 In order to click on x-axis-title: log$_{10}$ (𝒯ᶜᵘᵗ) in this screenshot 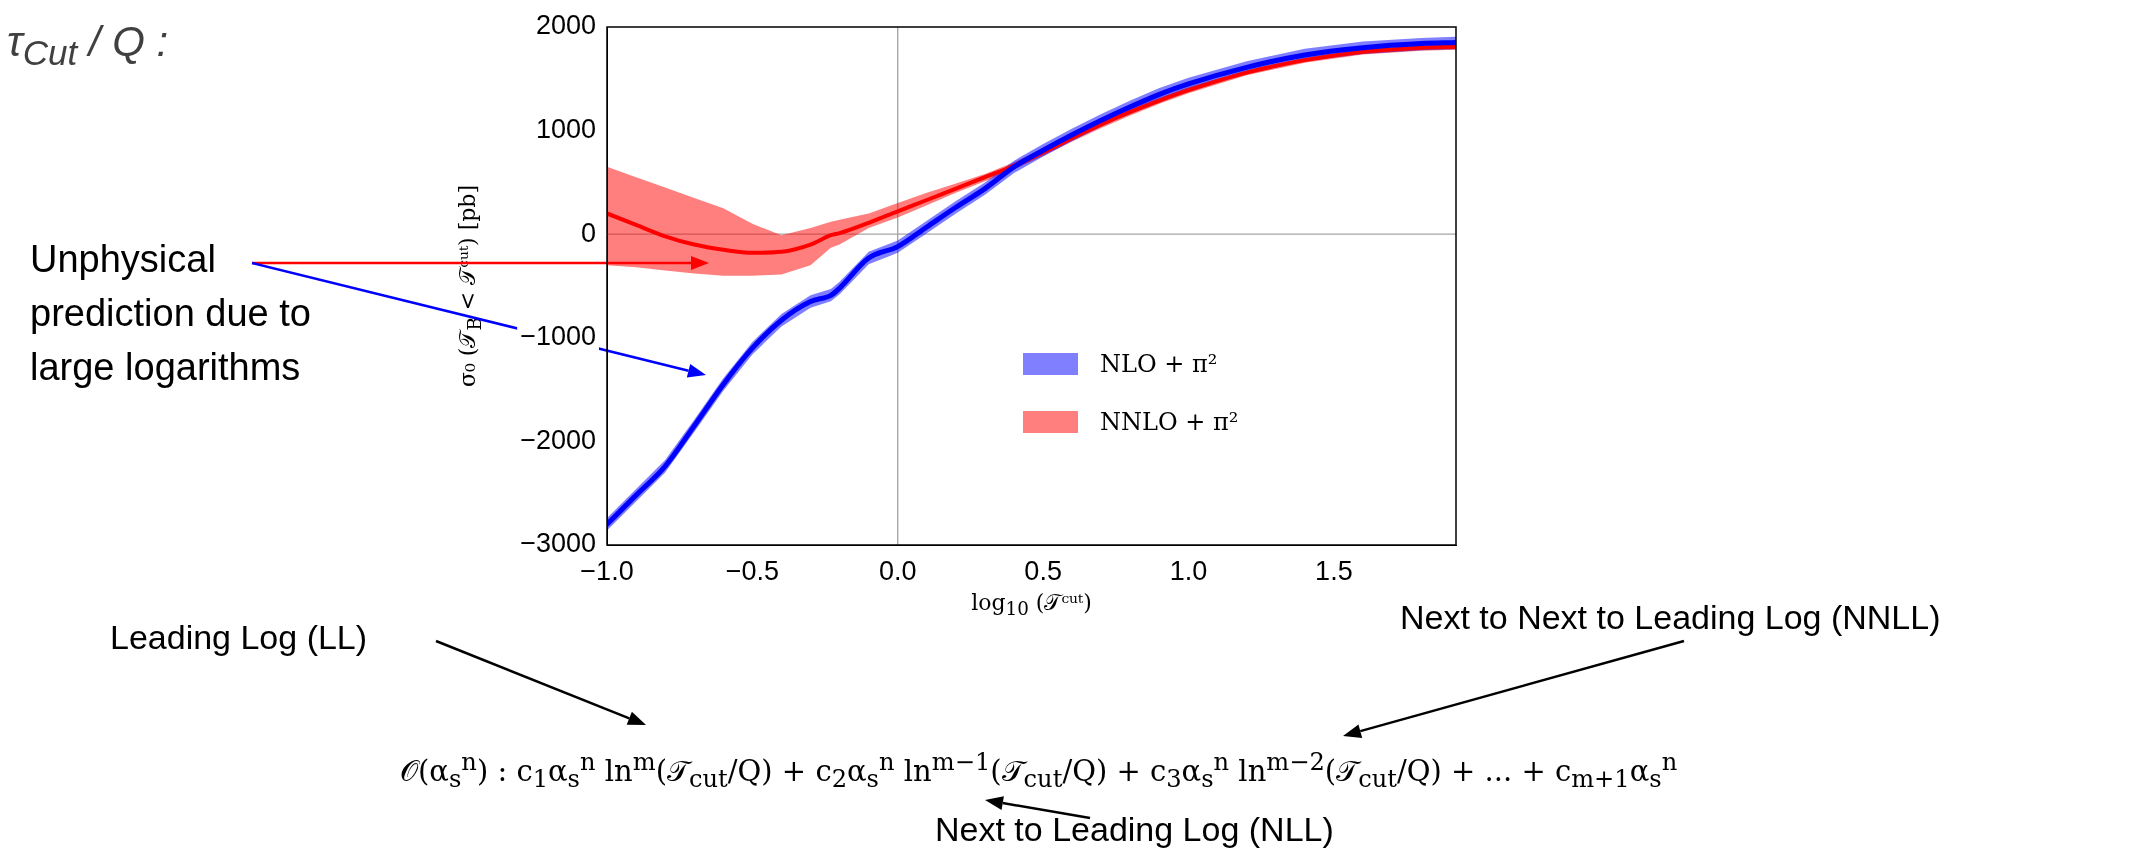, I will do `click(1031, 605)`.